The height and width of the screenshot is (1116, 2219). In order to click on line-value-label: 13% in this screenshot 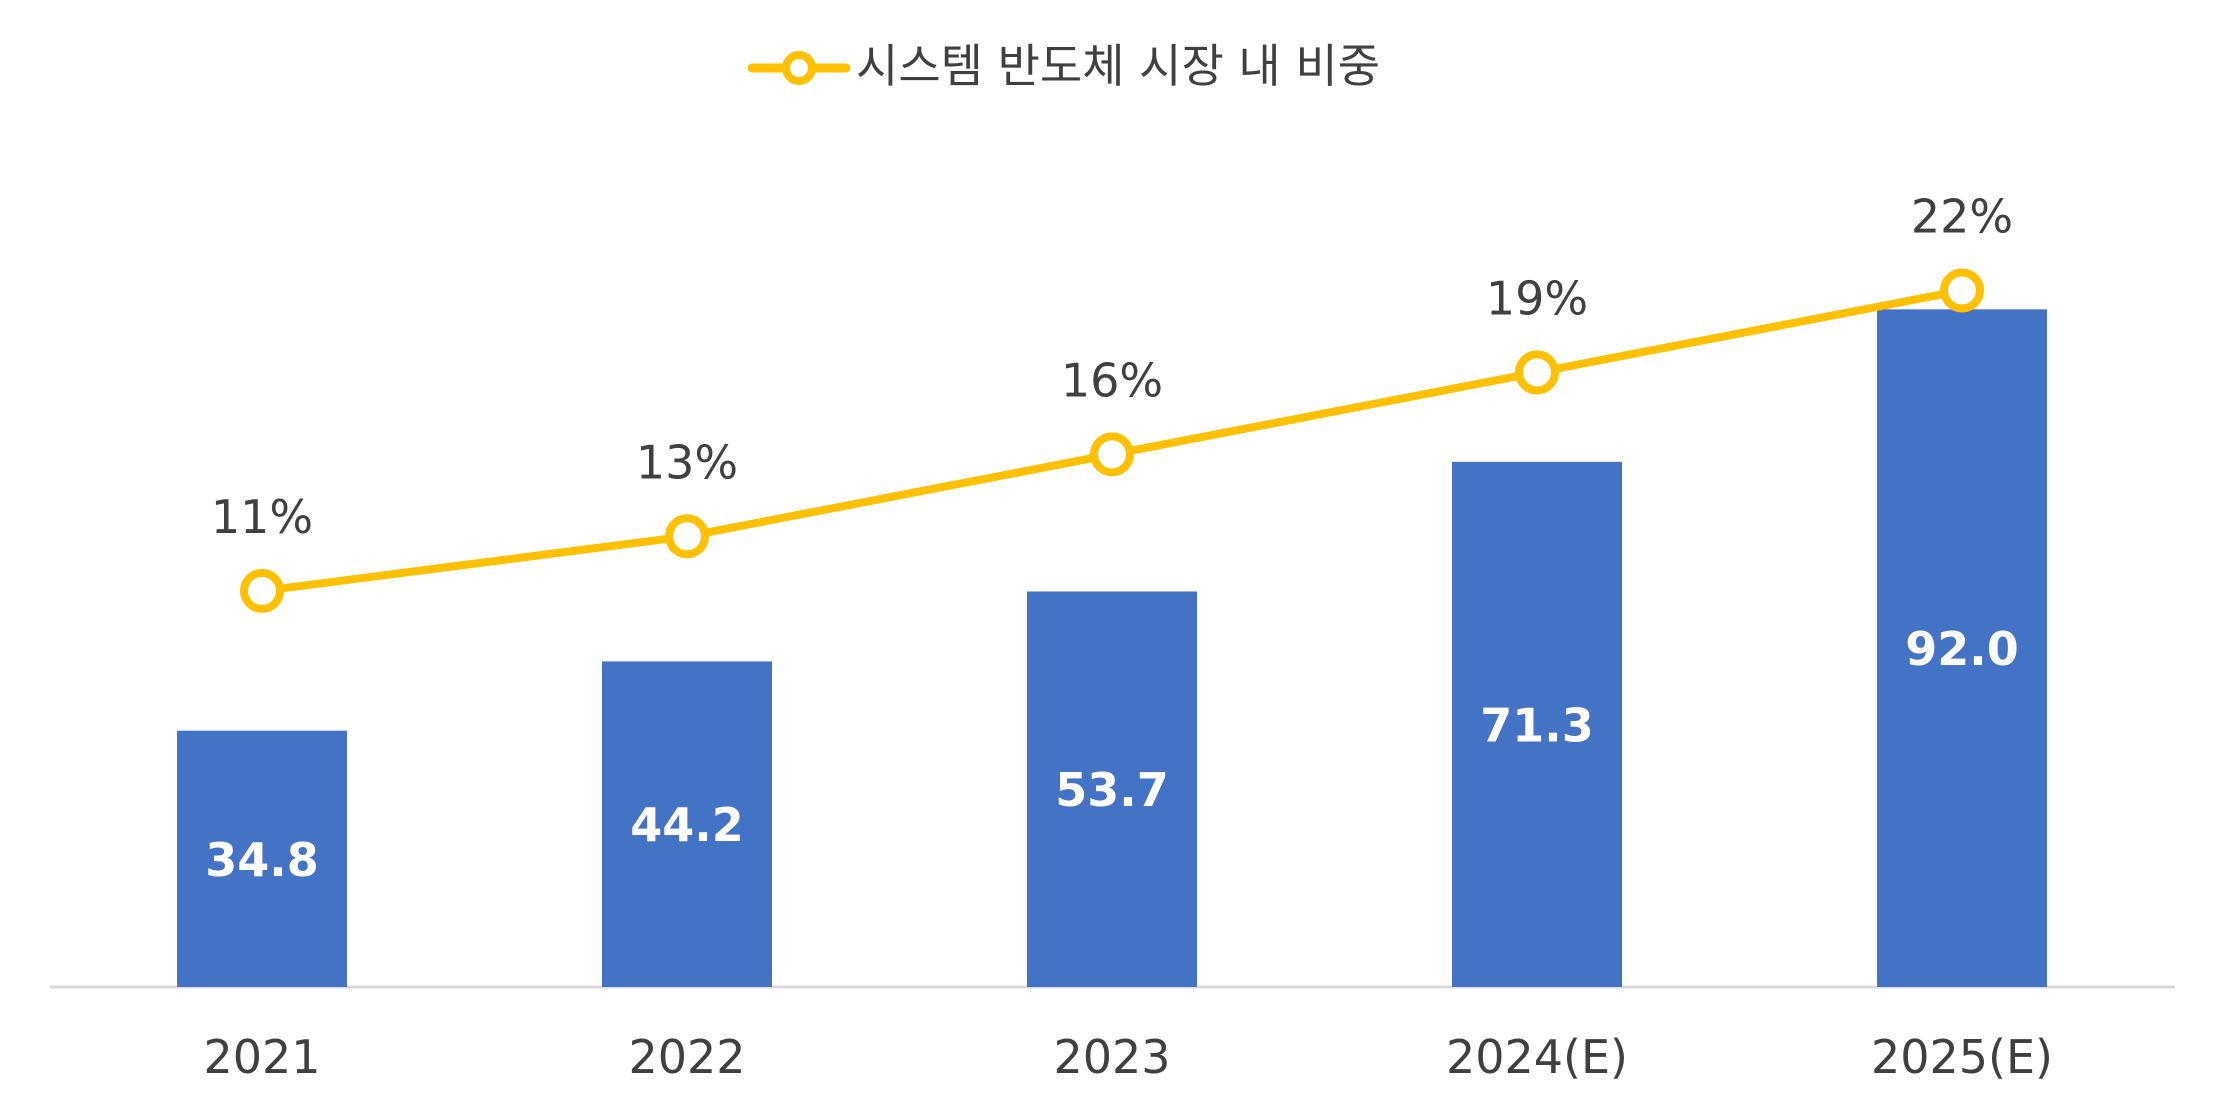, I will do `click(687, 462)`.